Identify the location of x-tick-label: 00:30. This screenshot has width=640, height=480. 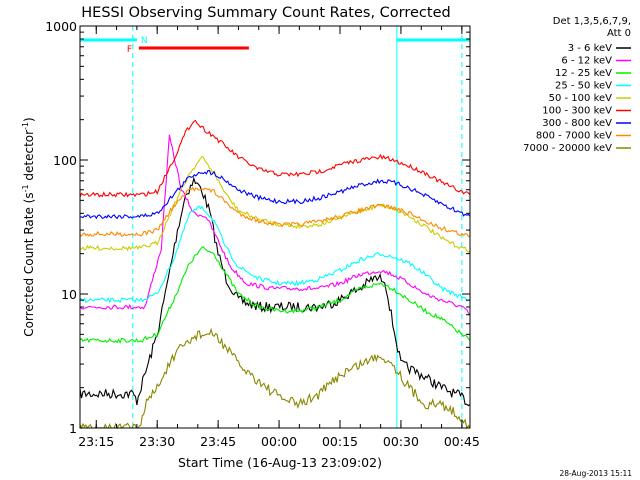
(401, 441).